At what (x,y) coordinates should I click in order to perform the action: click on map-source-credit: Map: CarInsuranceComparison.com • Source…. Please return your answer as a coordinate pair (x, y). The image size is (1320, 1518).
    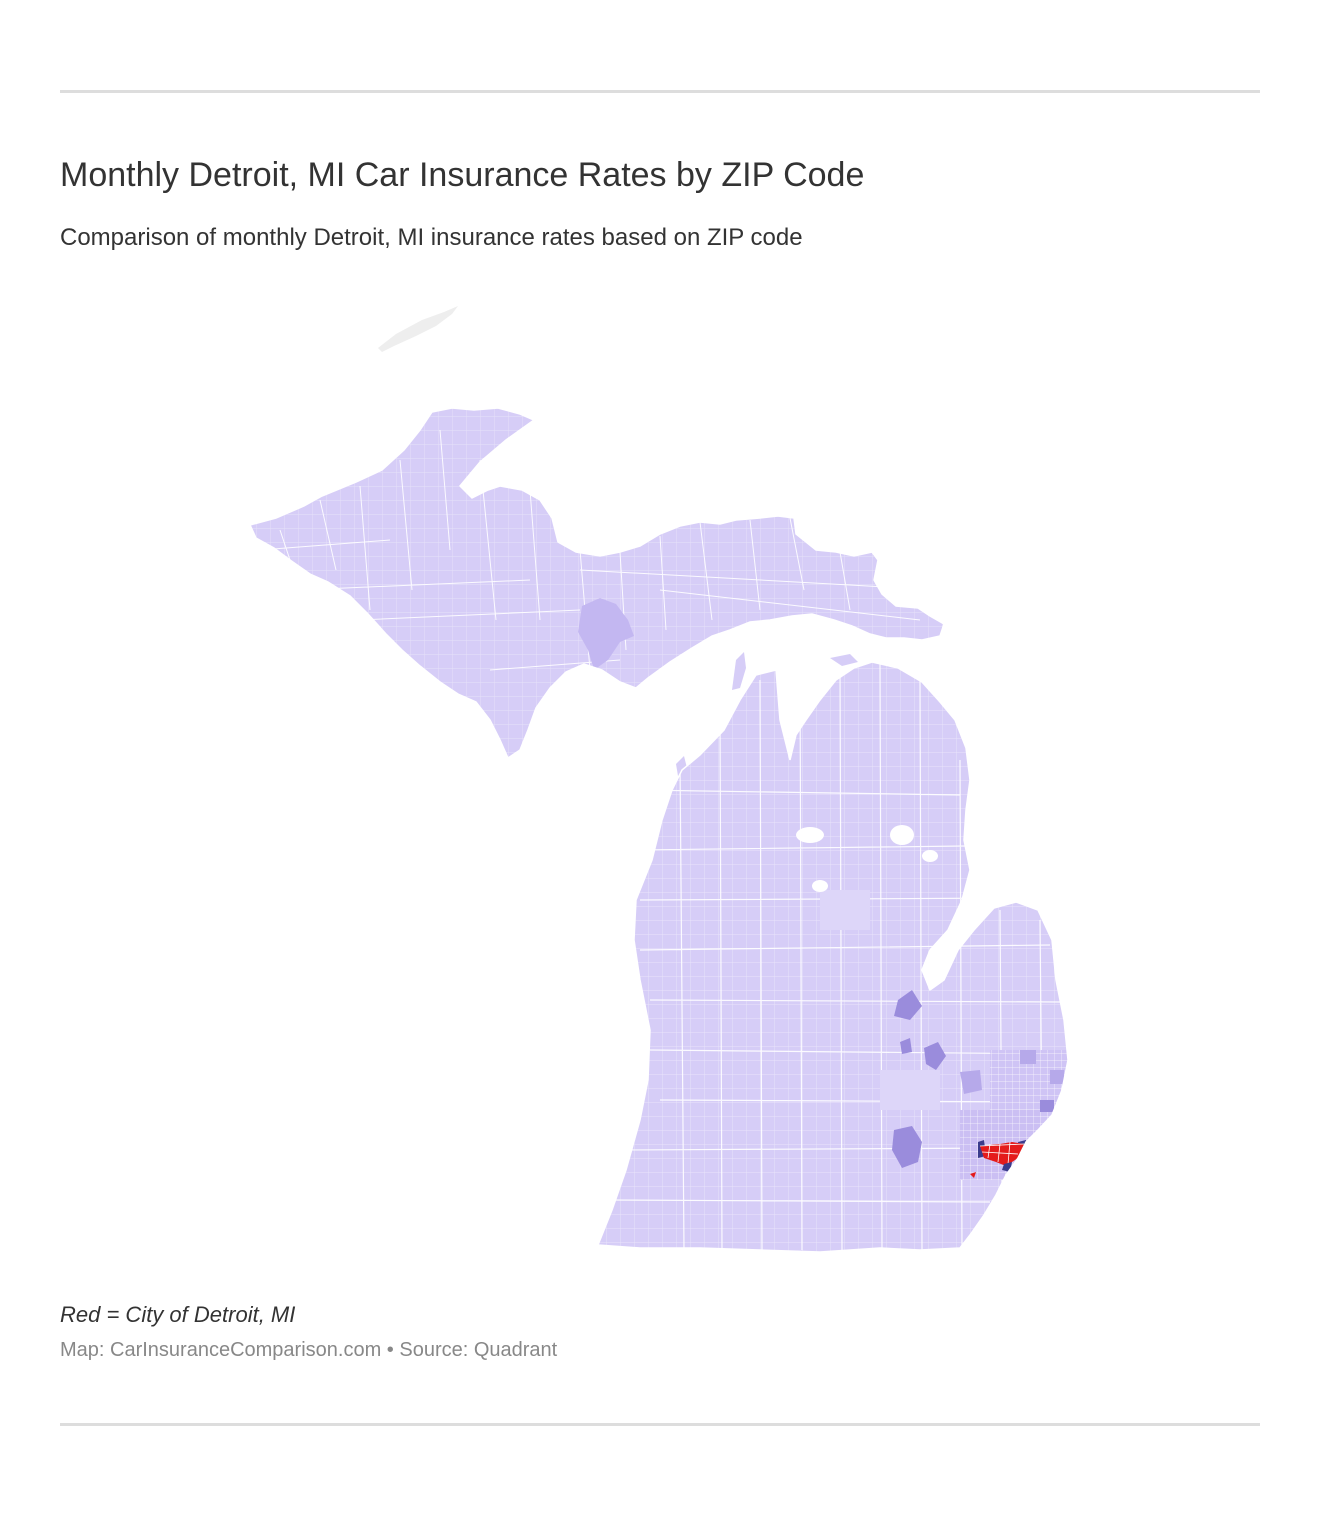
    Looking at the image, I should click on (309, 1350).